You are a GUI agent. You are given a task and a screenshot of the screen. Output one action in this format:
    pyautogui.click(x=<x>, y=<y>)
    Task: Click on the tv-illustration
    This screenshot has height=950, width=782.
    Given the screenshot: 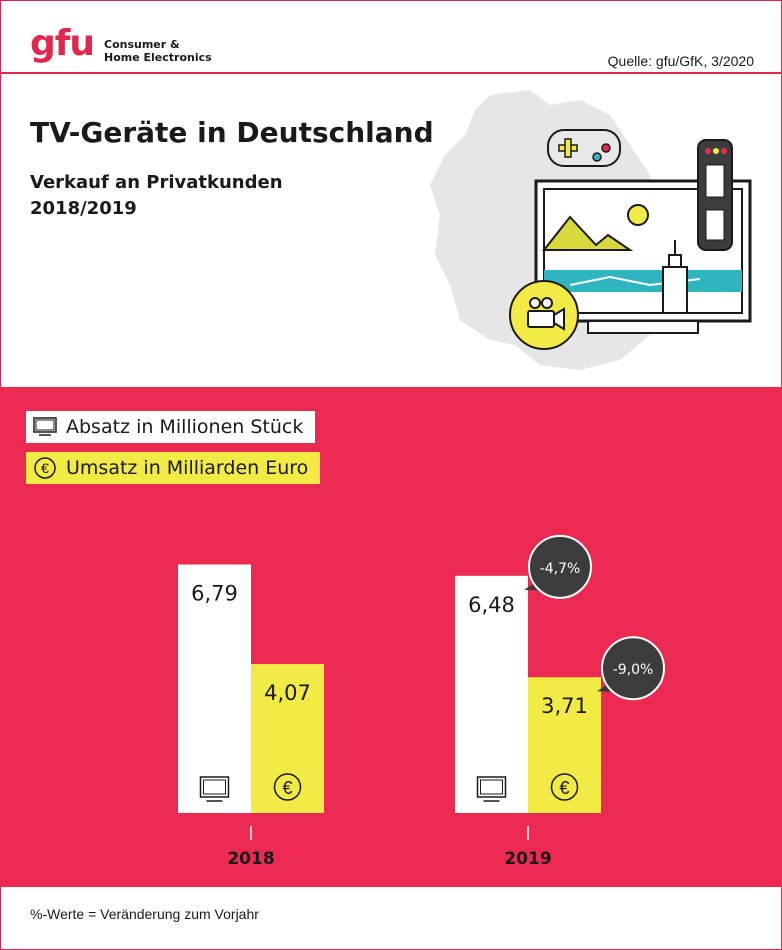 What is the action you would take?
    pyautogui.click(x=591, y=230)
    